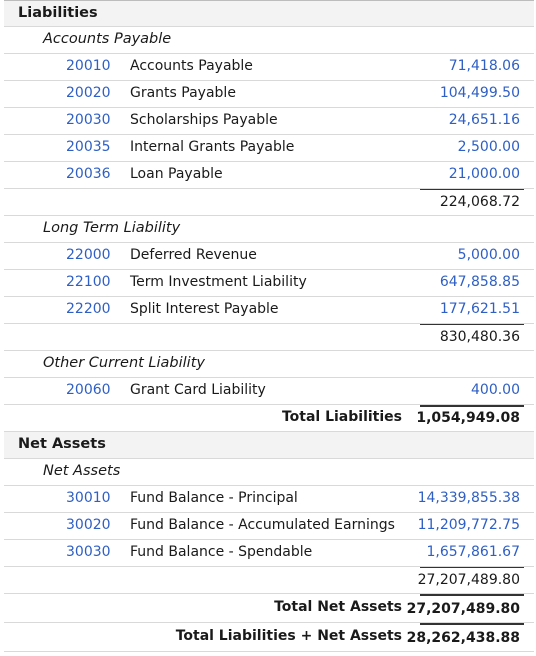  I want to click on section-title: Liabilities, so click(58, 13).